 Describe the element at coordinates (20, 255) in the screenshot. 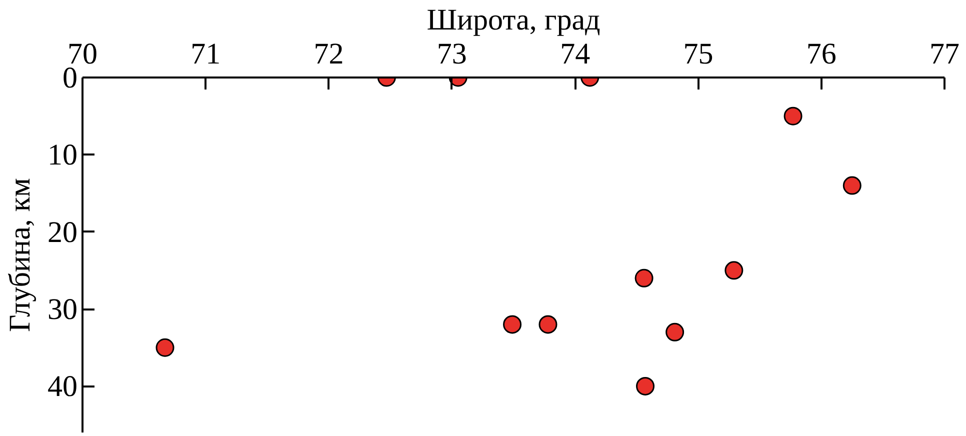

I see `y-axis-title: Глубина, км` at that location.